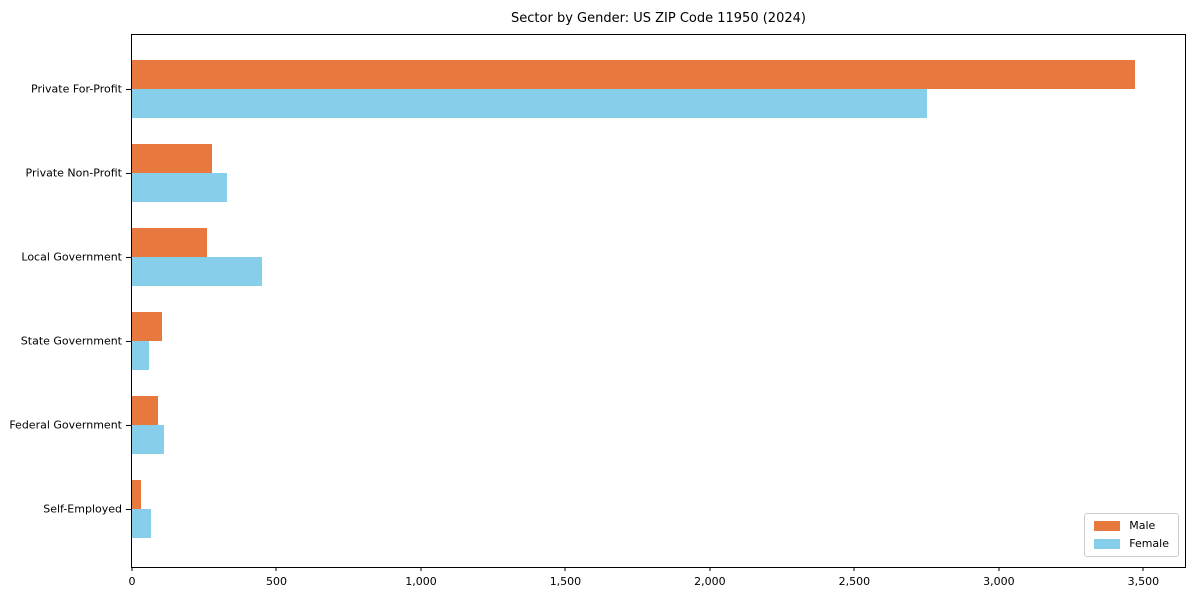 The image size is (1200, 600). I want to click on x-axis-label-3500: 3,500, so click(1143, 581).